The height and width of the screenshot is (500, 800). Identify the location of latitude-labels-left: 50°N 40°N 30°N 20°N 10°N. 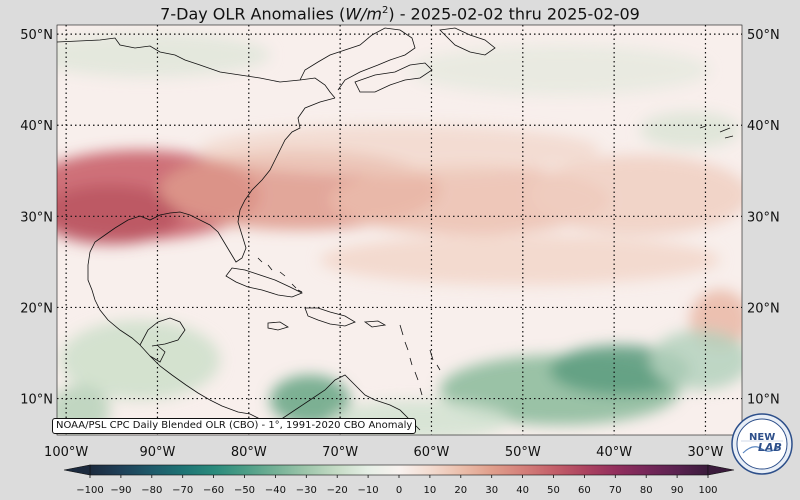
(36, 217).